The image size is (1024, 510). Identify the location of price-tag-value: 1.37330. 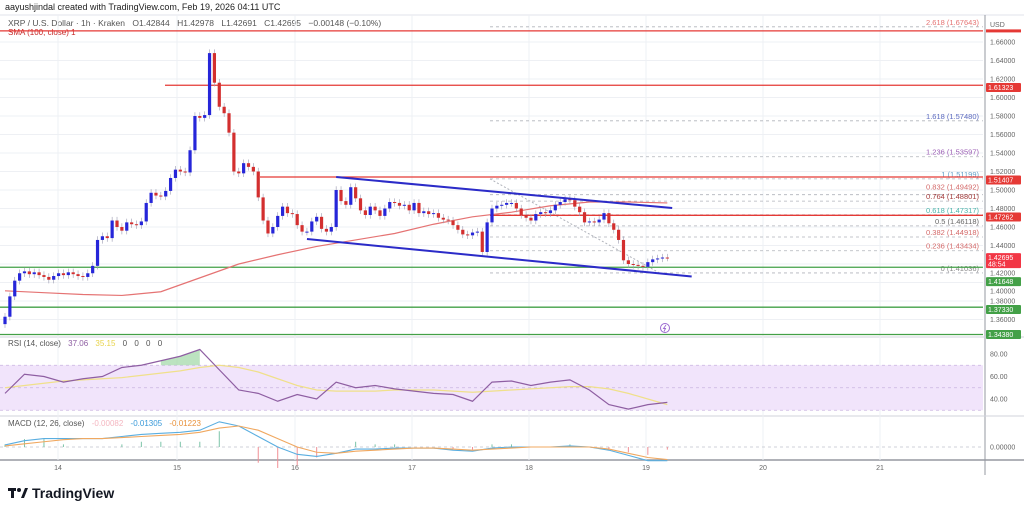
(1000, 310).